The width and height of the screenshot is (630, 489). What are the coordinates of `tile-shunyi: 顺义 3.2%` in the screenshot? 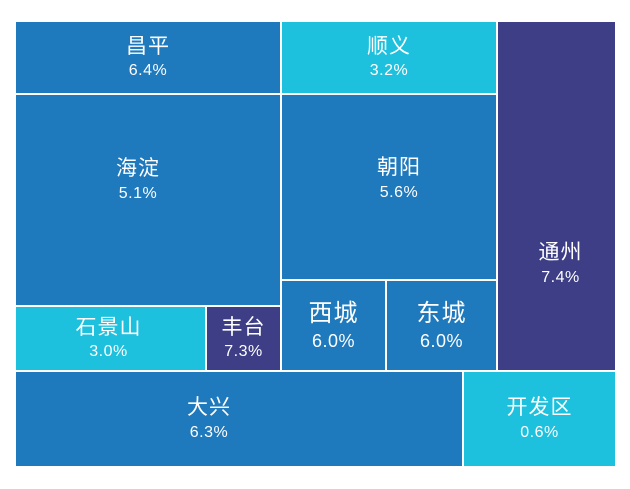 It's located at (389, 57).